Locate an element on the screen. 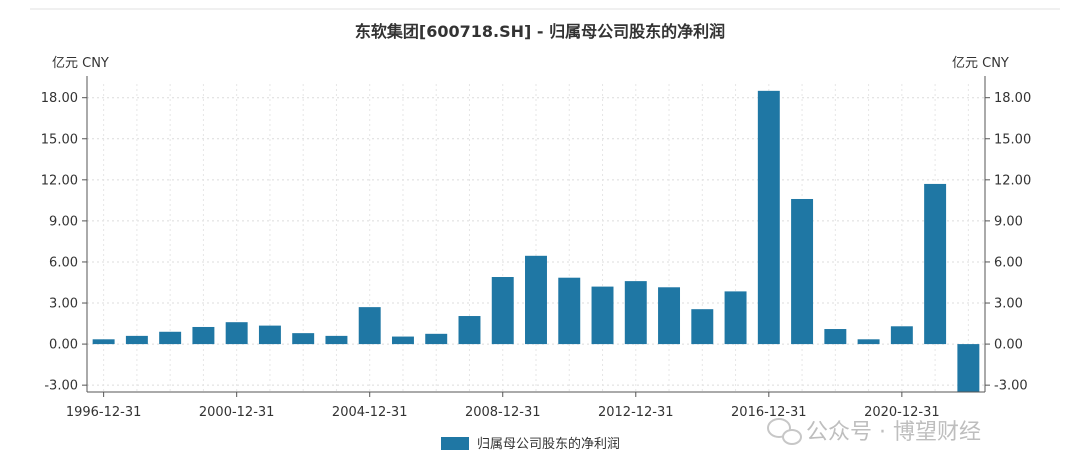 This screenshot has width=1080, height=475. y-tick-label-left: -3.00 is located at coordinates (61, 386).